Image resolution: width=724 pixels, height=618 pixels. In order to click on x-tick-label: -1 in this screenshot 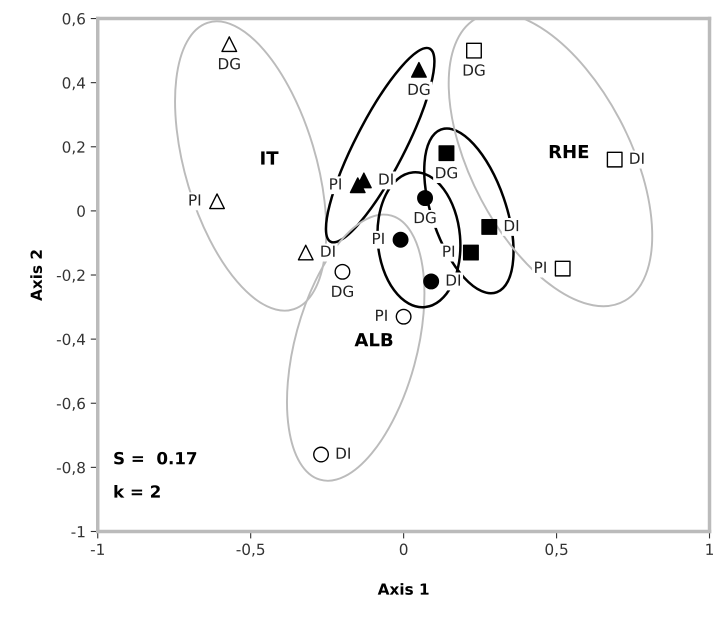, I will do `click(97, 549)`.